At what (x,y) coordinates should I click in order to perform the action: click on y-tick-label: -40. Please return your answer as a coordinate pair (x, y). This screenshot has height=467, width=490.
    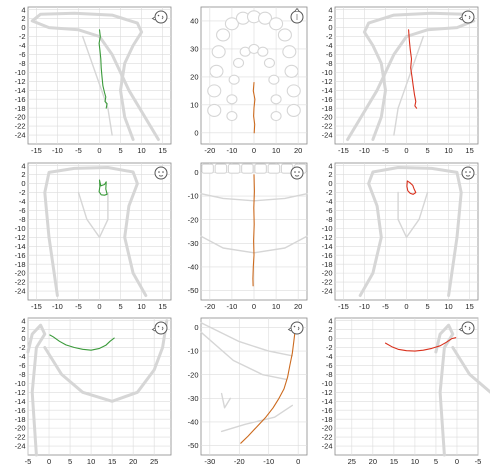
    Looking at the image, I should click on (193, 422).